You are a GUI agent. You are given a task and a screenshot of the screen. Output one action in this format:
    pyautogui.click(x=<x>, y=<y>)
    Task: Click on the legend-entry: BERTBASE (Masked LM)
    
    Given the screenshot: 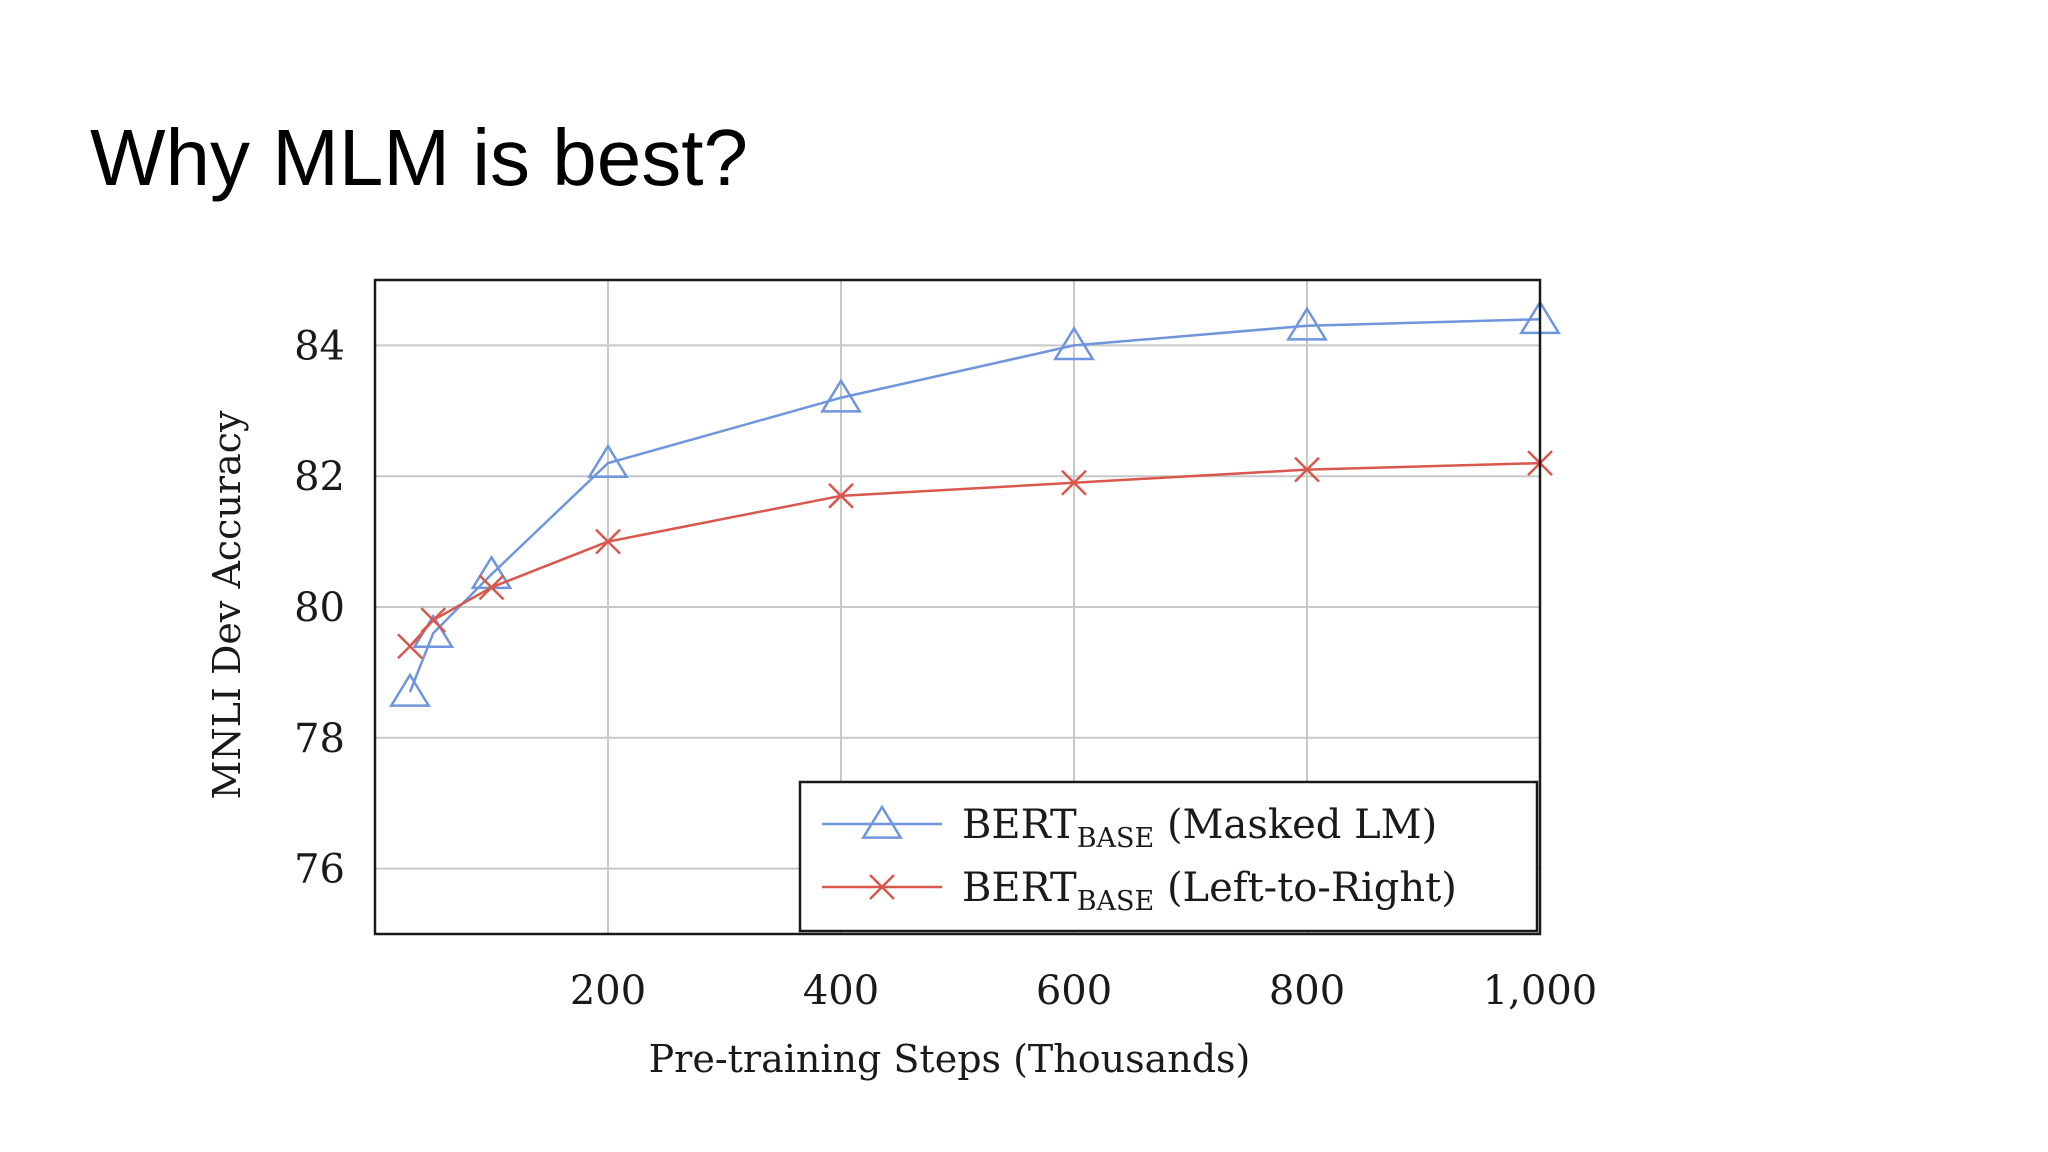 What is the action you would take?
    pyautogui.click(x=1129, y=828)
    